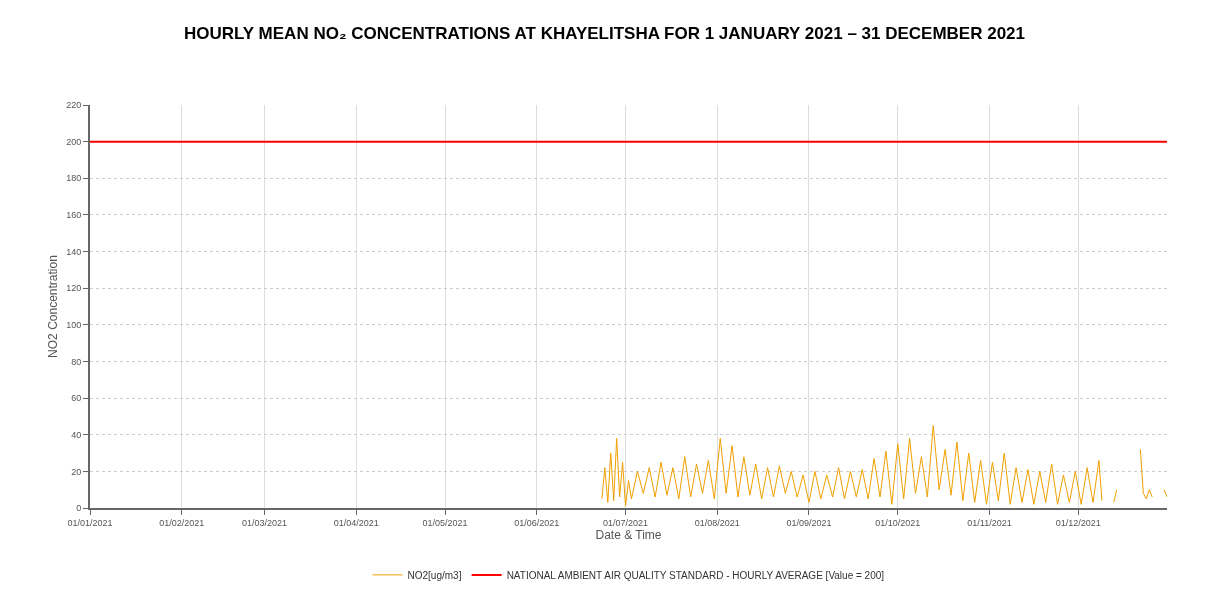  I want to click on y-tick-label: 220, so click(74, 105).